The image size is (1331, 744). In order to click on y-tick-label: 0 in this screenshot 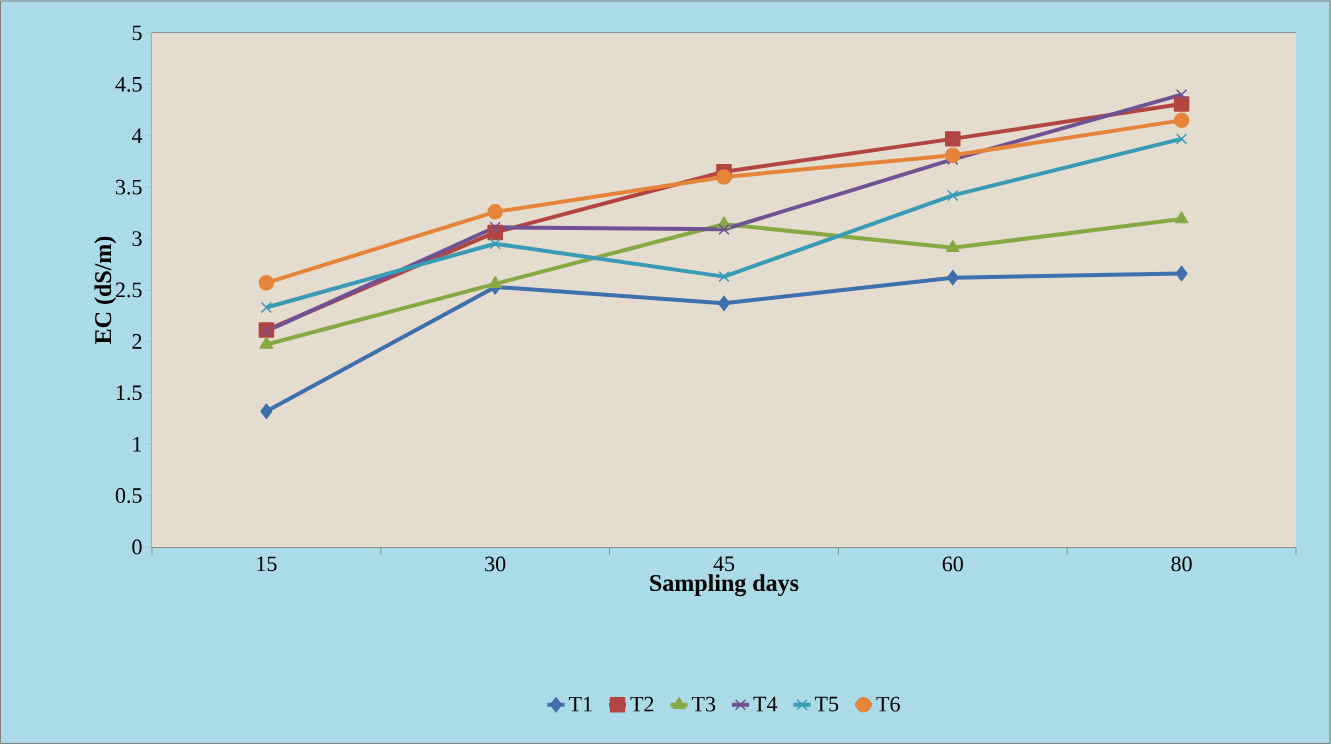, I will do `click(137, 547)`.